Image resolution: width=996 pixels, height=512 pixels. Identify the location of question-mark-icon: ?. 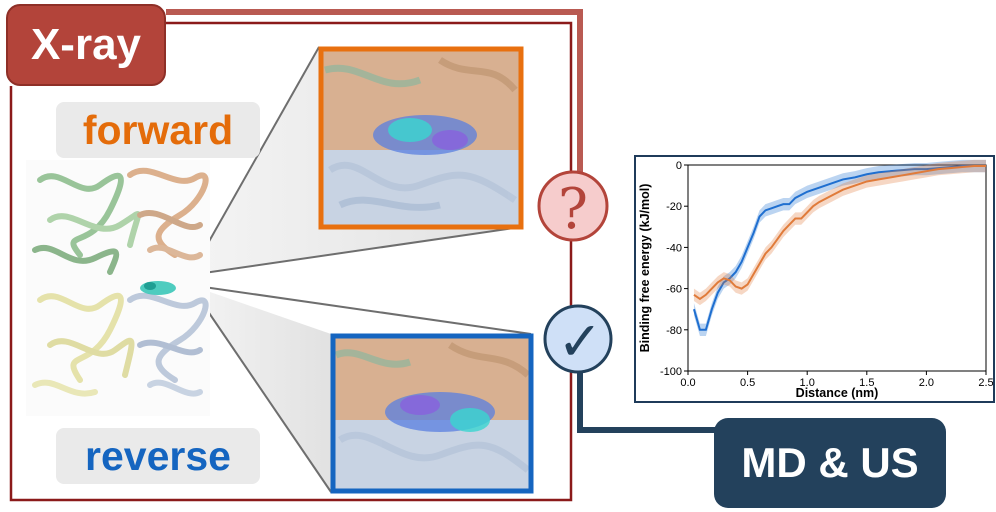
(573, 209).